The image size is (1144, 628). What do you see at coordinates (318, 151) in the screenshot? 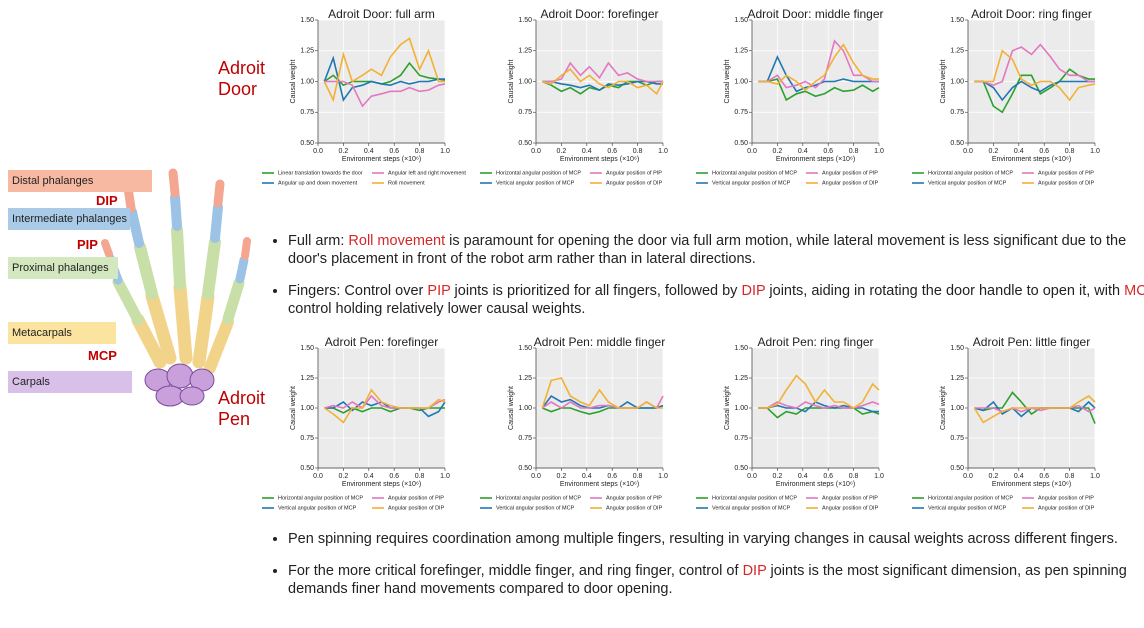
I see `x-tick-label: 0.0` at bounding box center [318, 151].